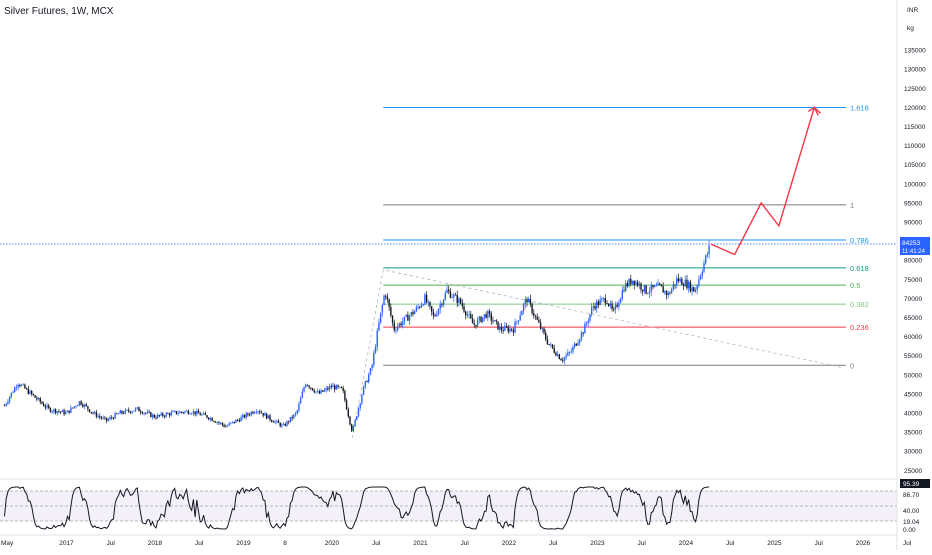 This screenshot has width=932, height=555. I want to click on y-tick-label: 30000, so click(913, 452).